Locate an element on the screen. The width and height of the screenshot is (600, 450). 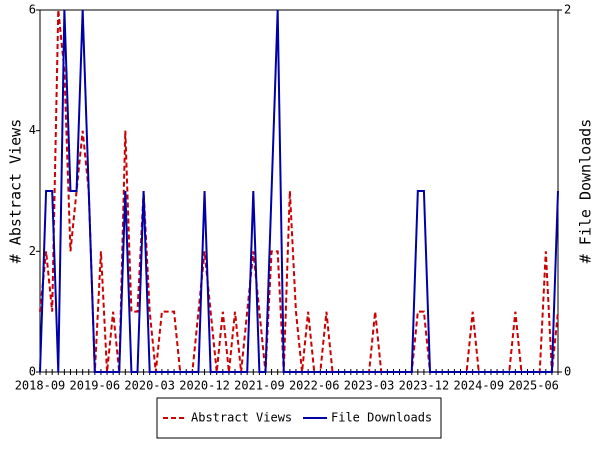
y-tick-label: 4 is located at coordinates (32, 130).